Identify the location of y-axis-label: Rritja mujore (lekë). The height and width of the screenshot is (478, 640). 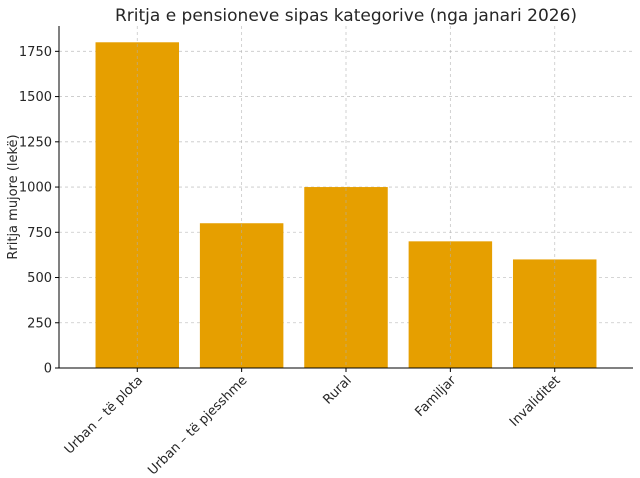
(13, 196).